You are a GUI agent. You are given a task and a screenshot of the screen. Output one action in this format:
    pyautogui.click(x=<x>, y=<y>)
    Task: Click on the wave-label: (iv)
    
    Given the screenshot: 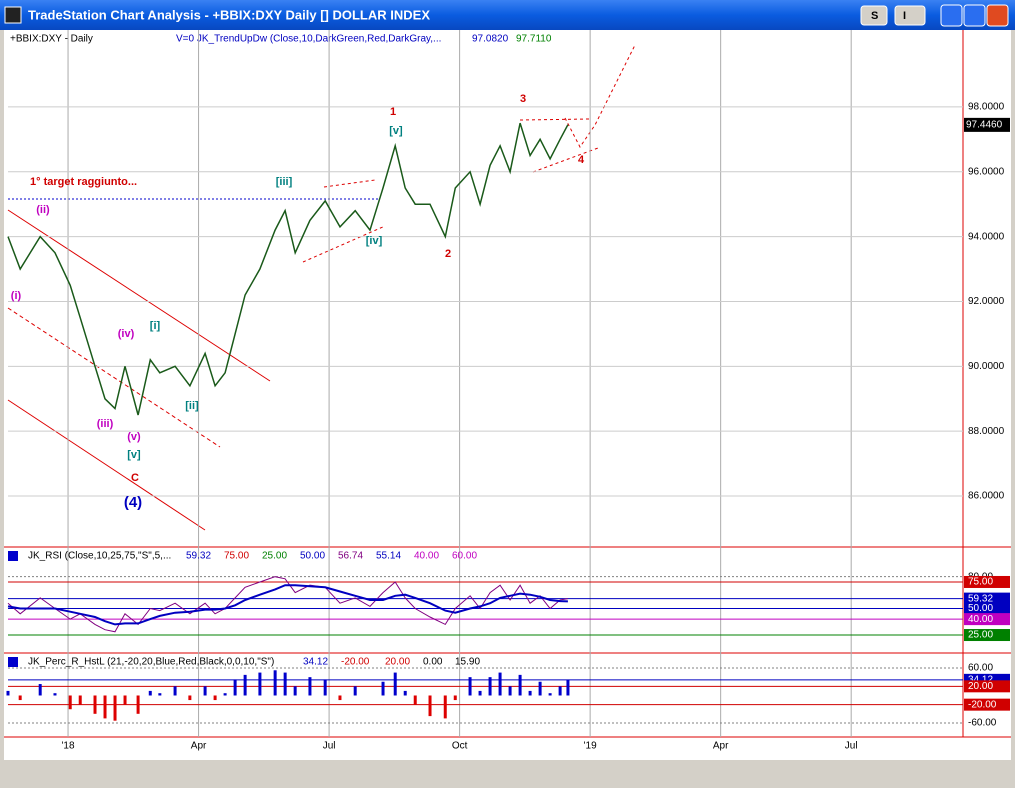 What is the action you would take?
    pyautogui.click(x=126, y=334)
    